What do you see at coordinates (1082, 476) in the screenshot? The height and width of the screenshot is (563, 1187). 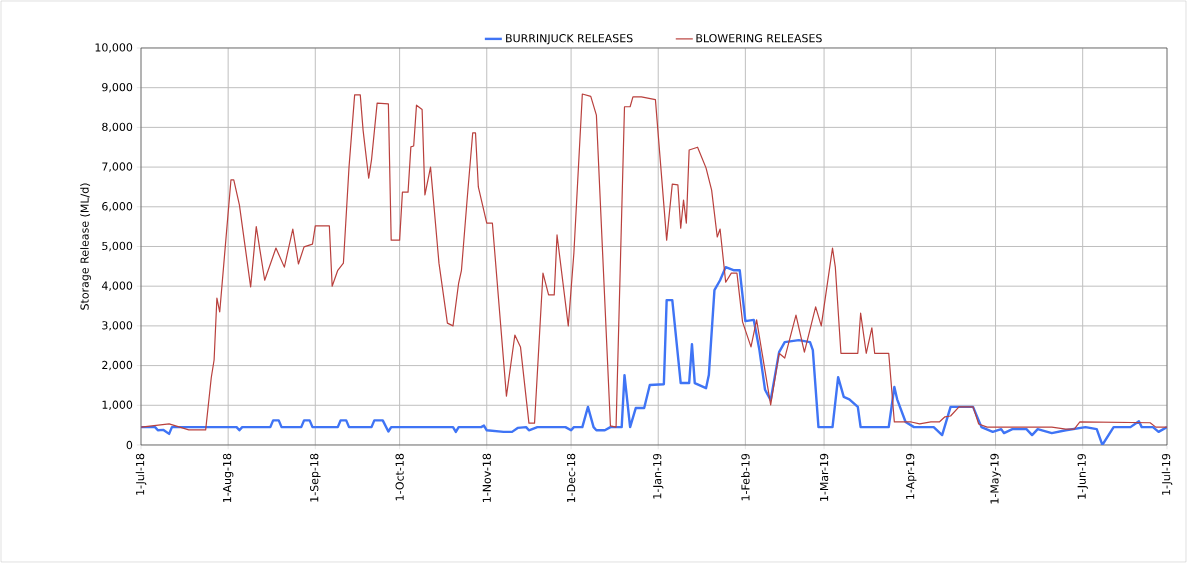 I see `x-tick-label: 1-Jun-19` at bounding box center [1082, 476].